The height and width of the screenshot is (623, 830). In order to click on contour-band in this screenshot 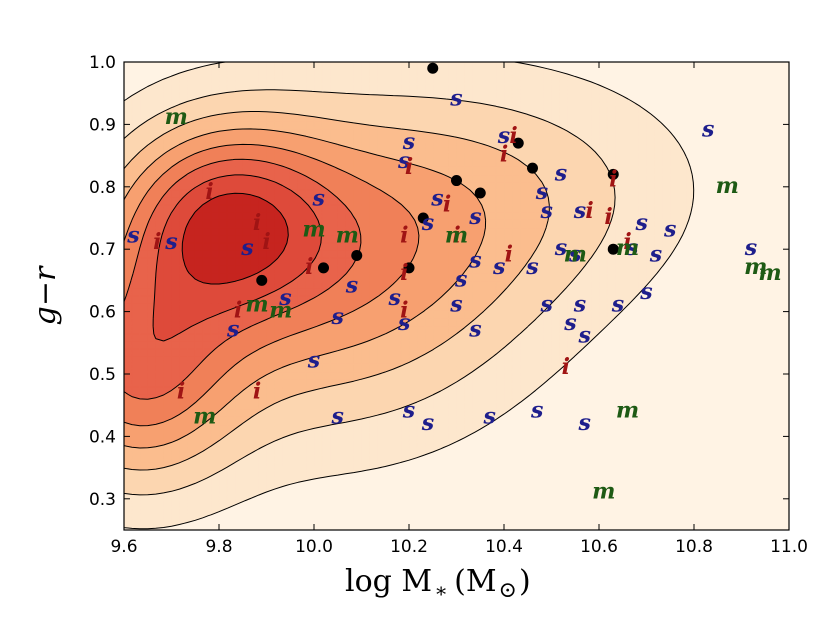, I will do `click(235, 238)`.